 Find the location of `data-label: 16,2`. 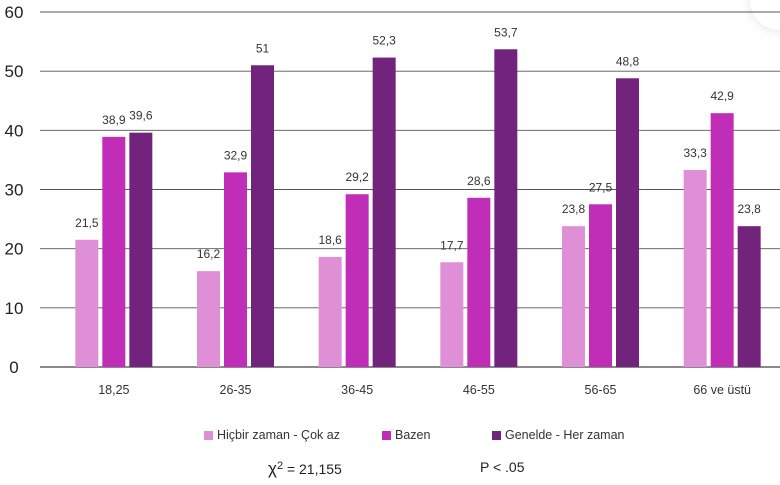

data-label: 16,2 is located at coordinates (209, 254).